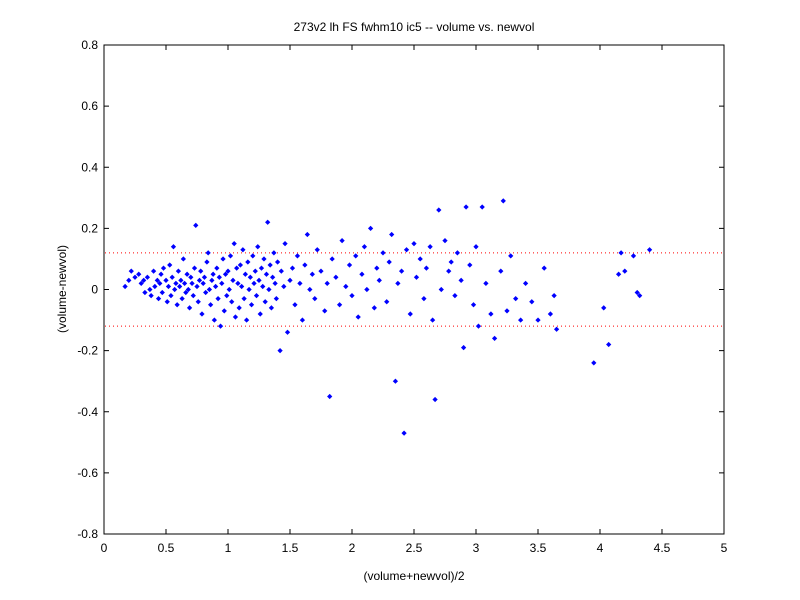  Describe the element at coordinates (87, 351) in the screenshot. I see `y-tick-label: -0.2` at that location.